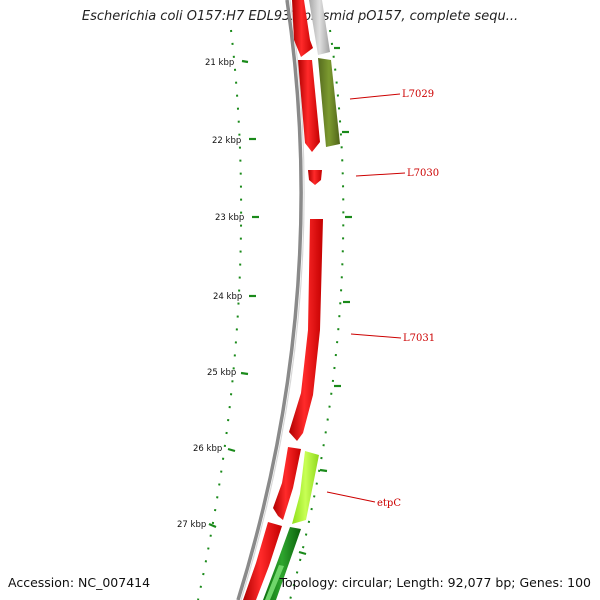 The height and width of the screenshot is (600, 600). What do you see at coordinates (389, 503) in the screenshot?
I see `gene-label-etpc: etpC` at bounding box center [389, 503].